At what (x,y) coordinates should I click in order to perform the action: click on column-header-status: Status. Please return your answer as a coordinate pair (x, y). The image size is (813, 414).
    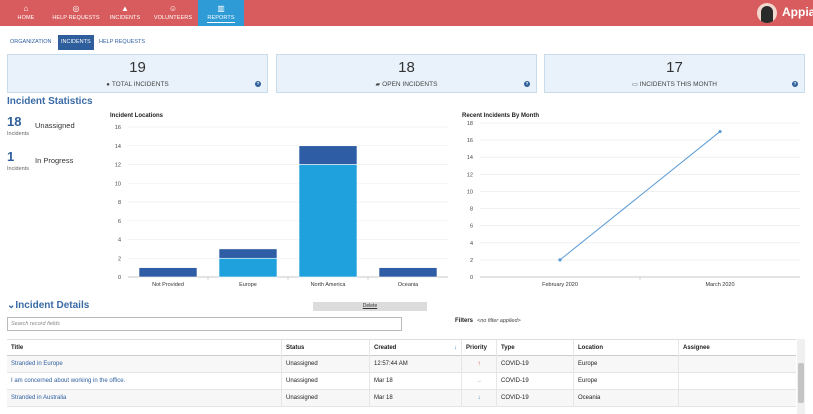
    Looking at the image, I should click on (325, 348).